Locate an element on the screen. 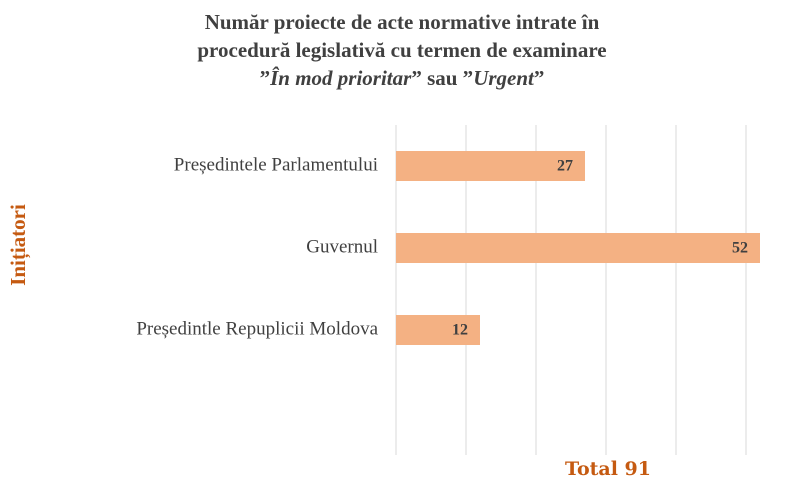 This screenshot has width=805, height=483. y-axis-label: Inițiatori is located at coordinates (18, 245).